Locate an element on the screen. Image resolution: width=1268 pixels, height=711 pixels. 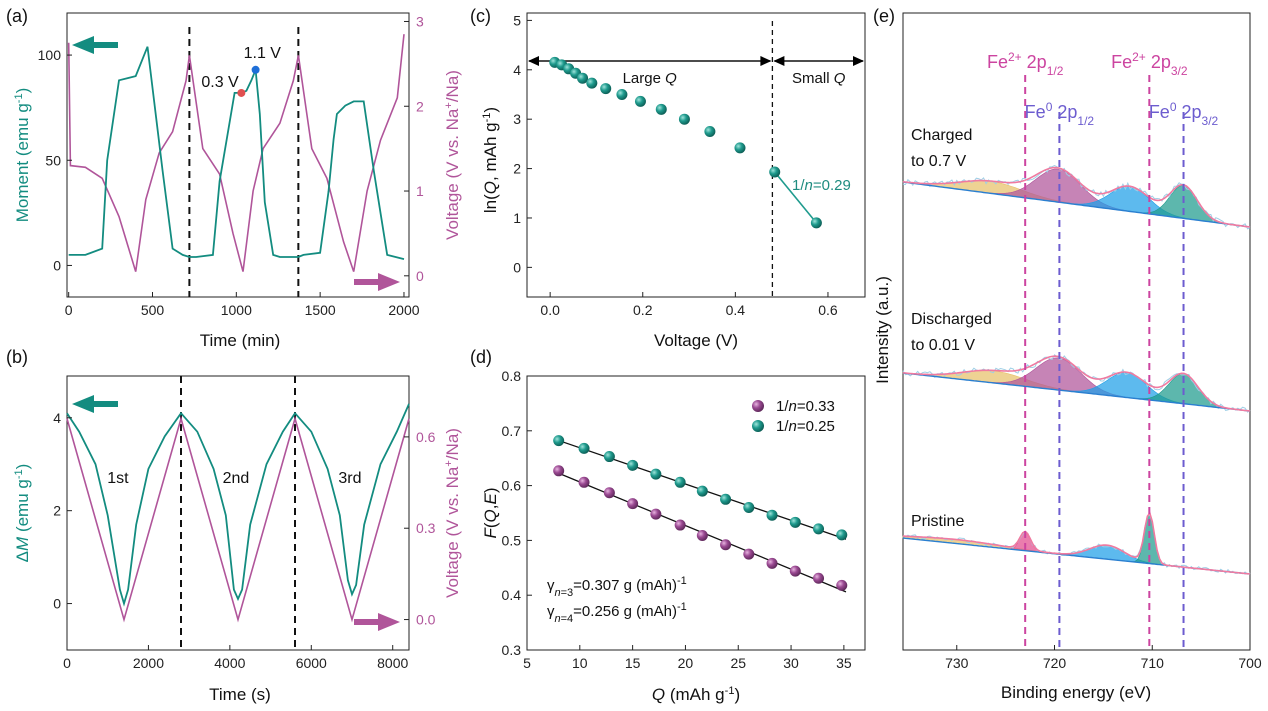
panel-c-y-tick-label: 2 is located at coordinates (517, 169).